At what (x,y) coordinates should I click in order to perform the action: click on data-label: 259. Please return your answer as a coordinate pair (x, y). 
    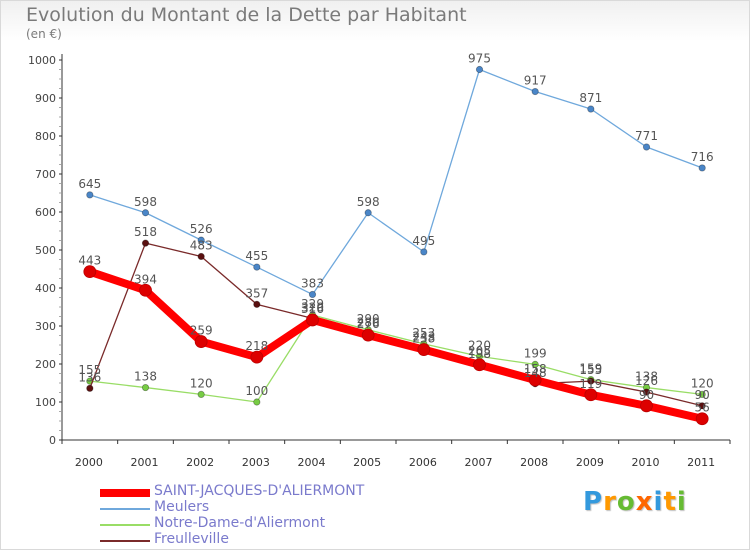
    Looking at the image, I should click on (201, 331).